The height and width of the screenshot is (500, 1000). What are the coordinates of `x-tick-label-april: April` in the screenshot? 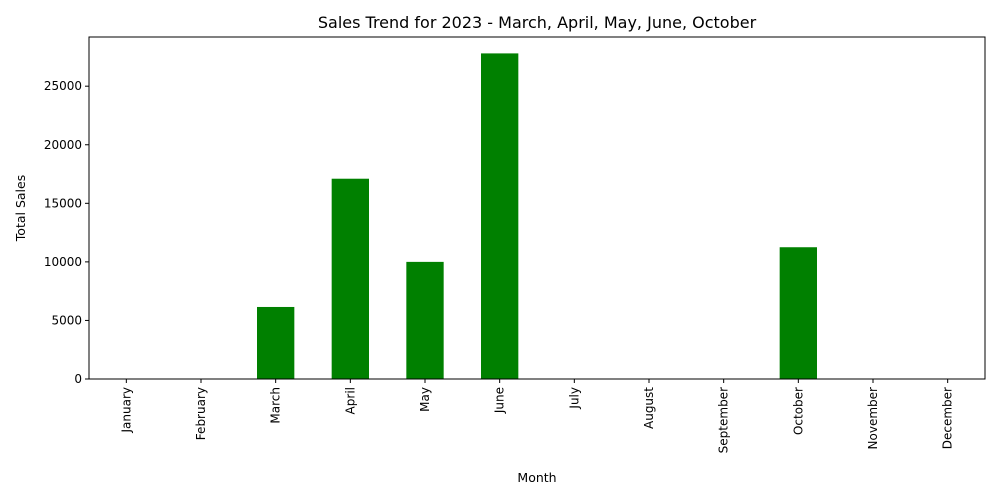 It's located at (350, 400).